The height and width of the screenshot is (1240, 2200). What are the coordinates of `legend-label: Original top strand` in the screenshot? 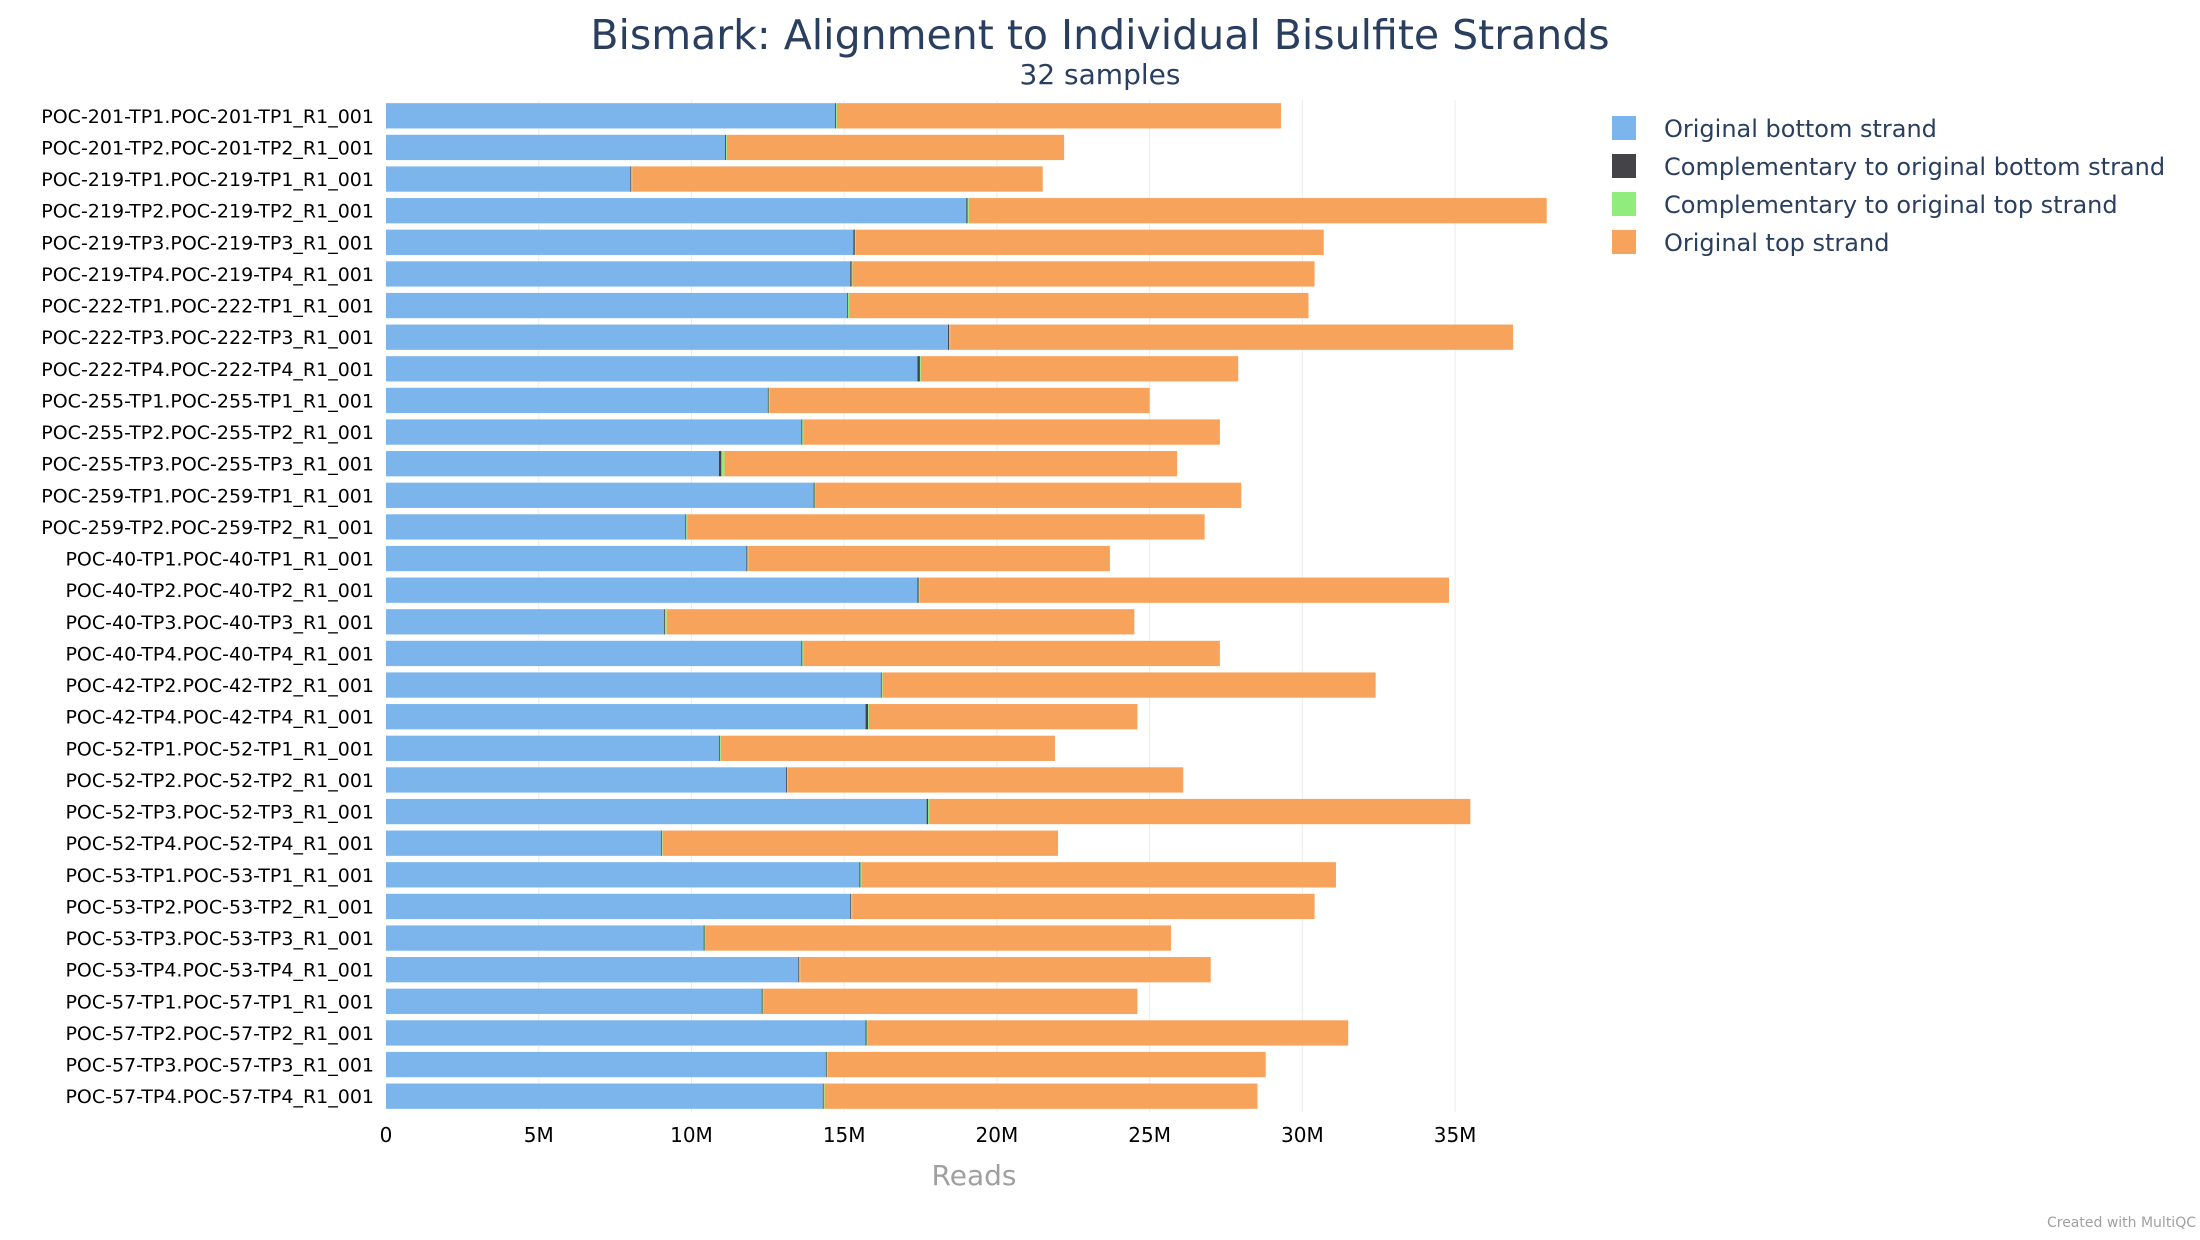 It's located at (1776, 243).